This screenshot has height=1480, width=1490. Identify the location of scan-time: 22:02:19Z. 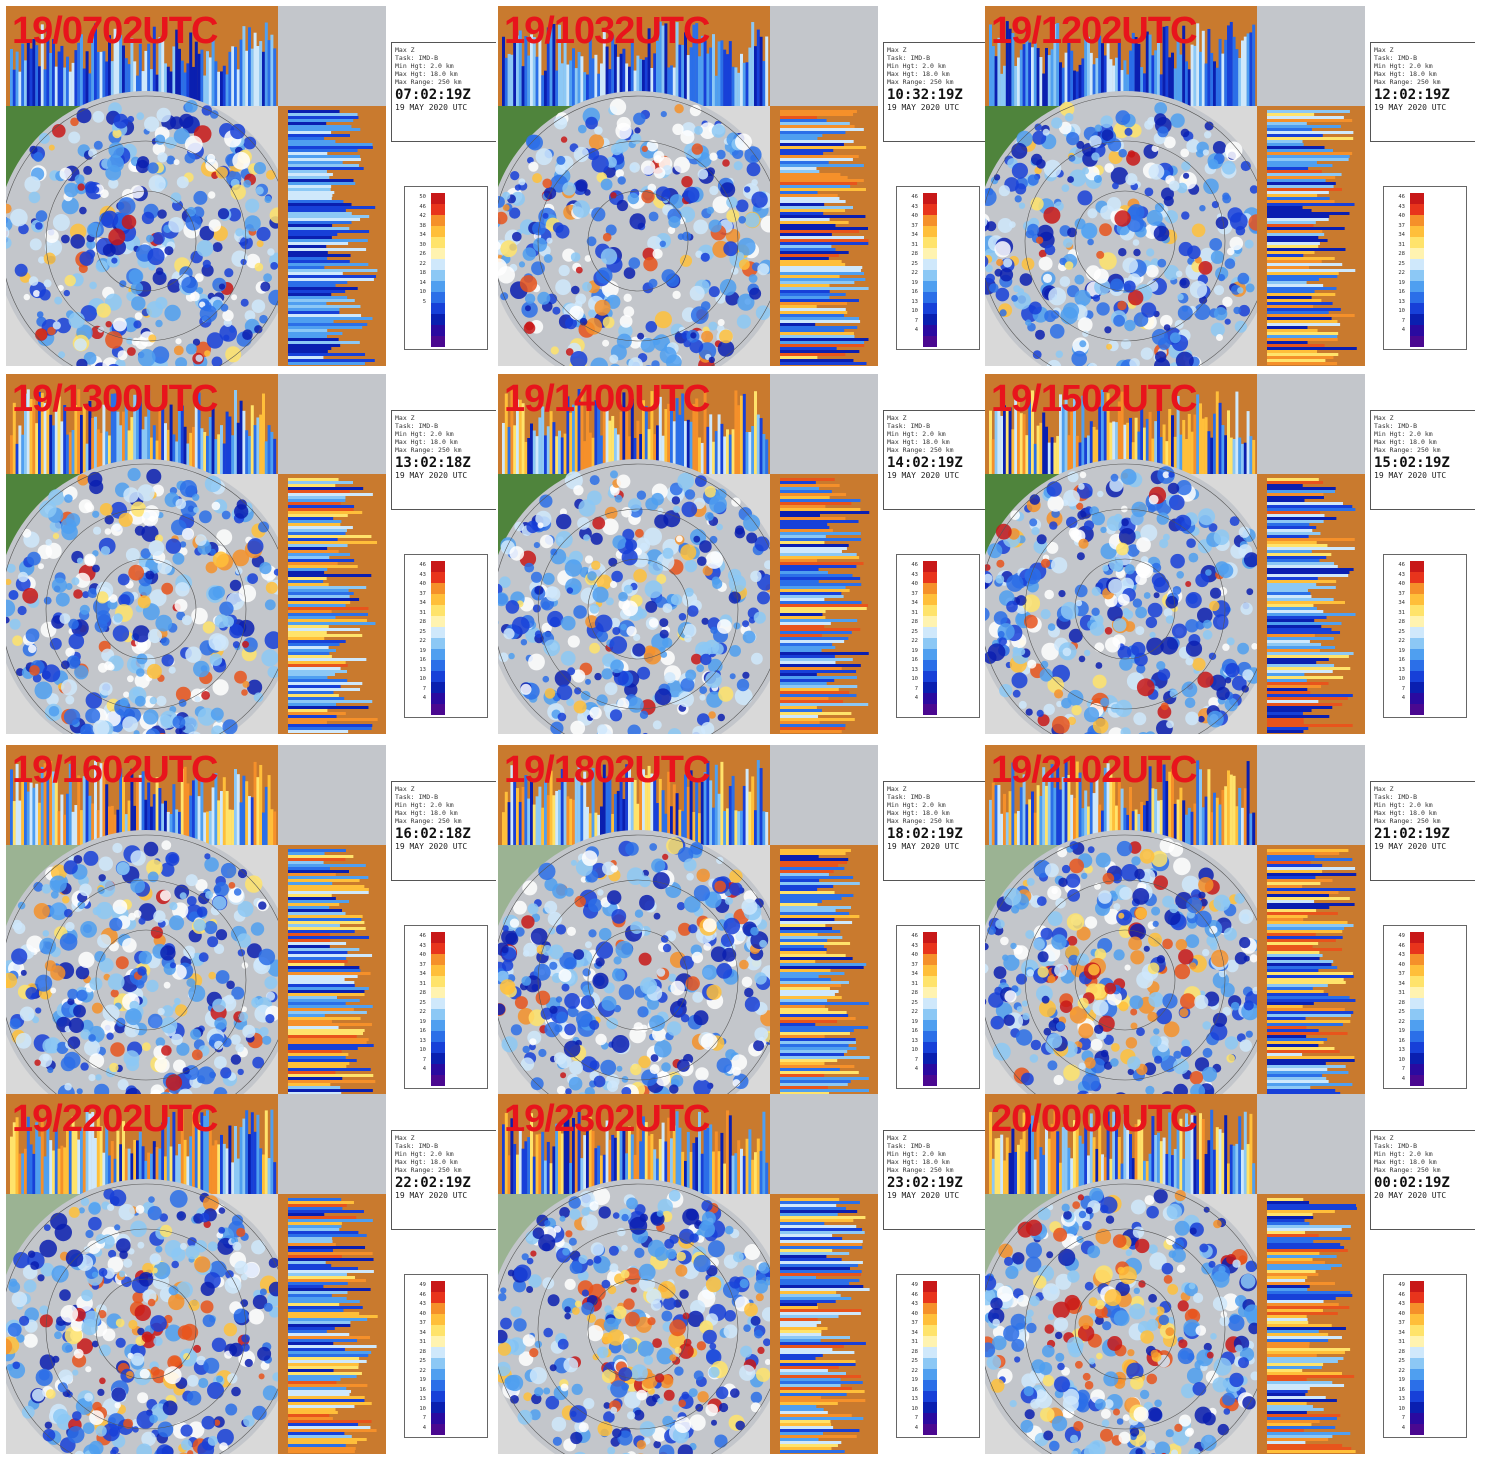
(433, 1183).